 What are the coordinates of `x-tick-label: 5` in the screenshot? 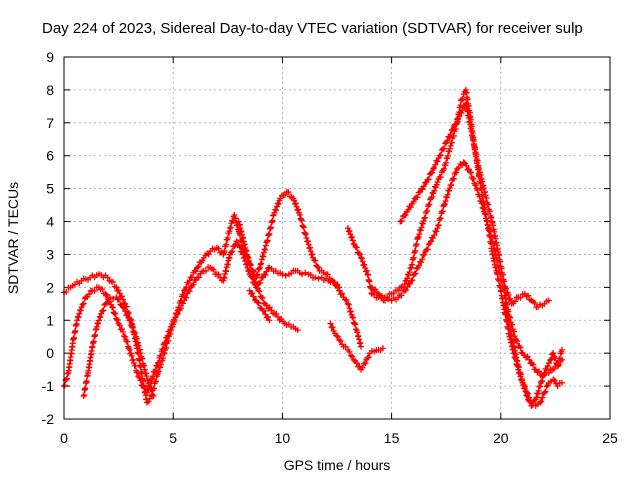 It's located at (173, 438).